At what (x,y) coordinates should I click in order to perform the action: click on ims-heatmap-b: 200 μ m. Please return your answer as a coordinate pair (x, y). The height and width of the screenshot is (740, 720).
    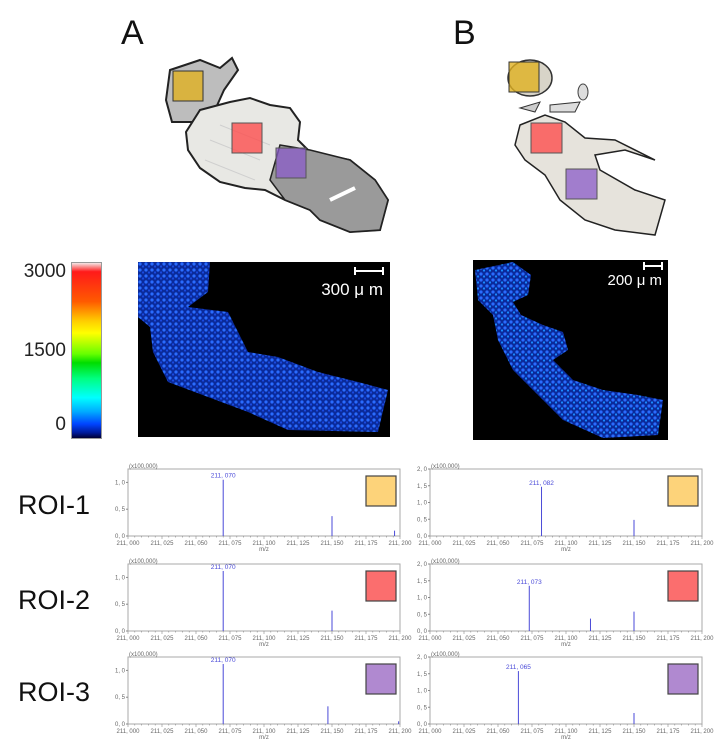
    Looking at the image, I should click on (570, 350).